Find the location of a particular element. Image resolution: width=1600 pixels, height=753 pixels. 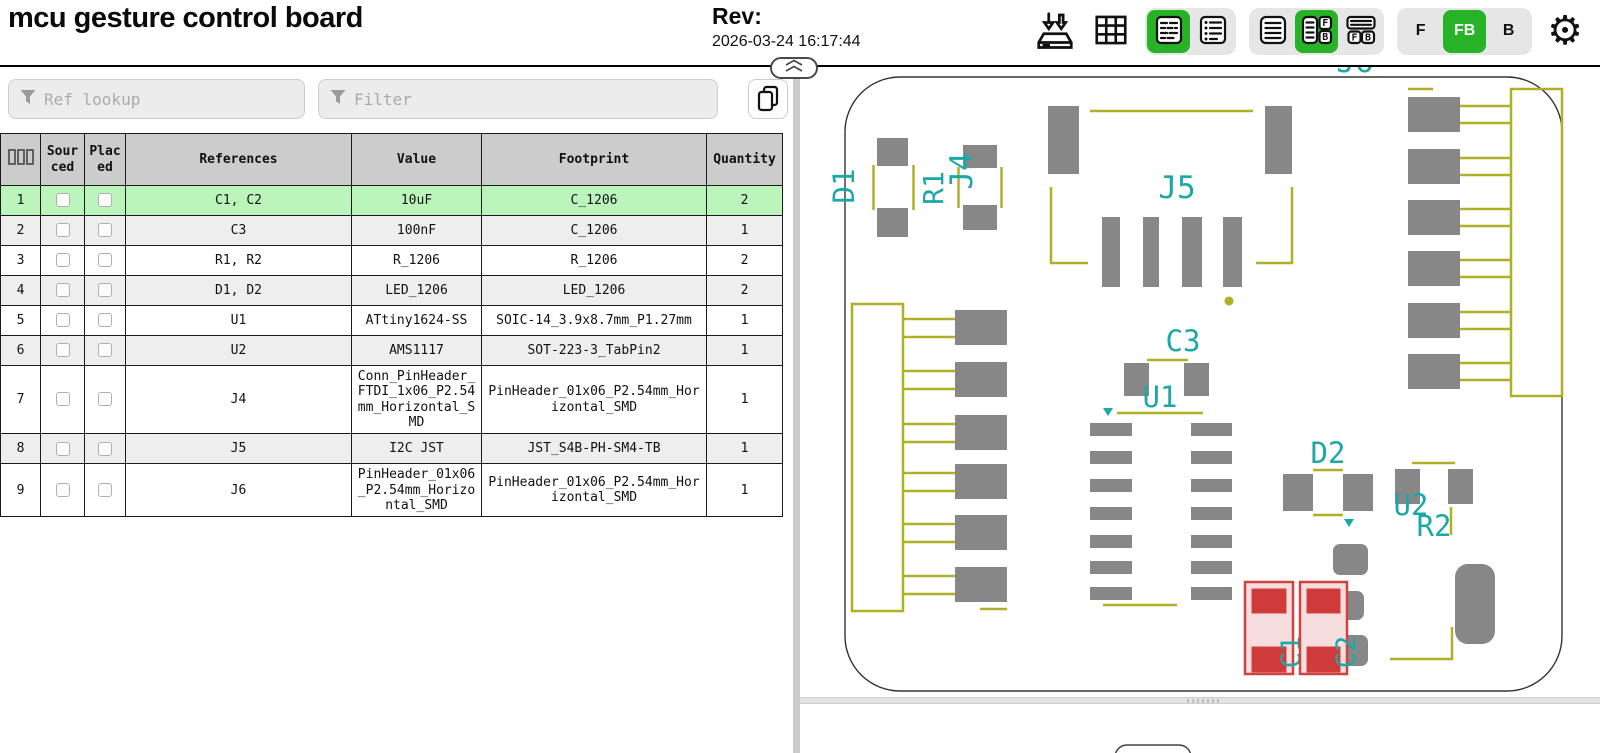

filter-input is located at coordinates (530, 99).